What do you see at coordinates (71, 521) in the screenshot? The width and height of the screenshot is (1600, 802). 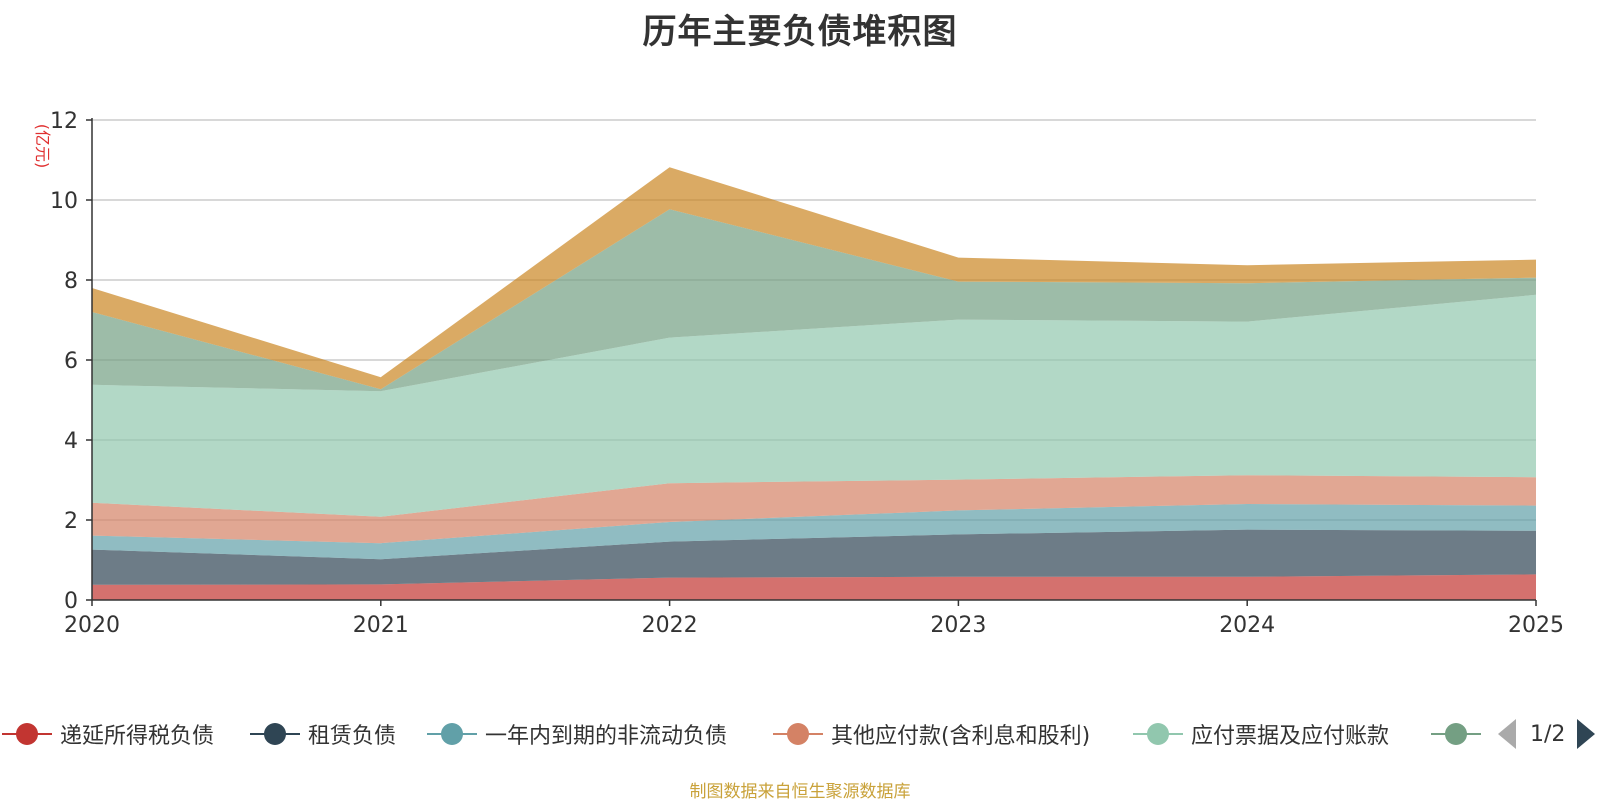 I see `y-tick-label: 2` at bounding box center [71, 521].